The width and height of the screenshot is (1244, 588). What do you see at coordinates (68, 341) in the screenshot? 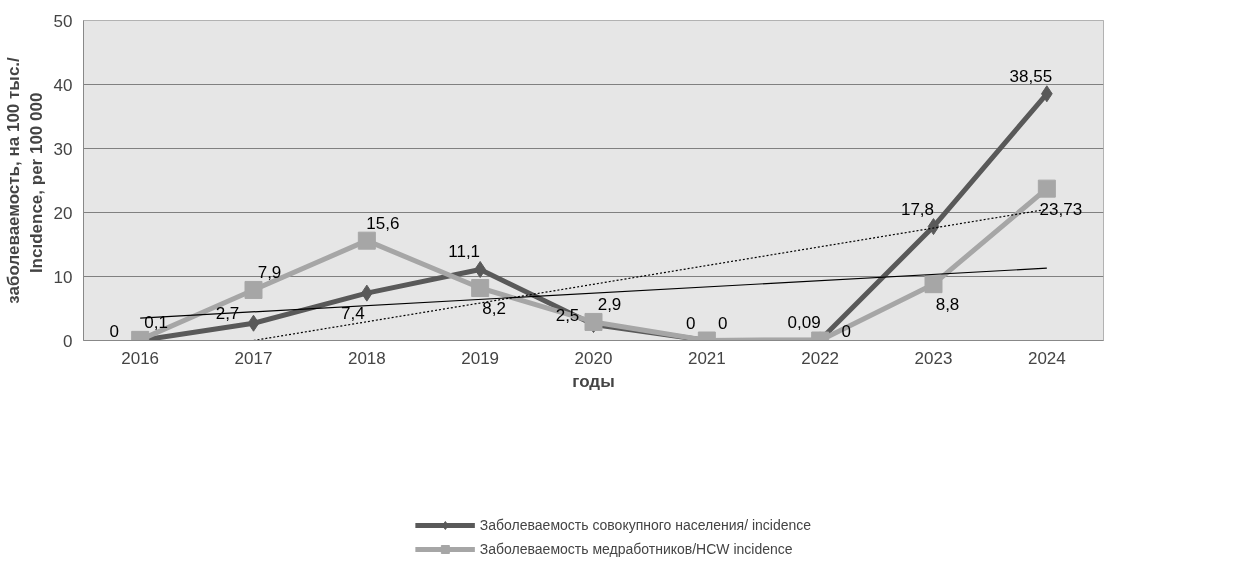
I see `y-tick-label: 0` at bounding box center [68, 341].